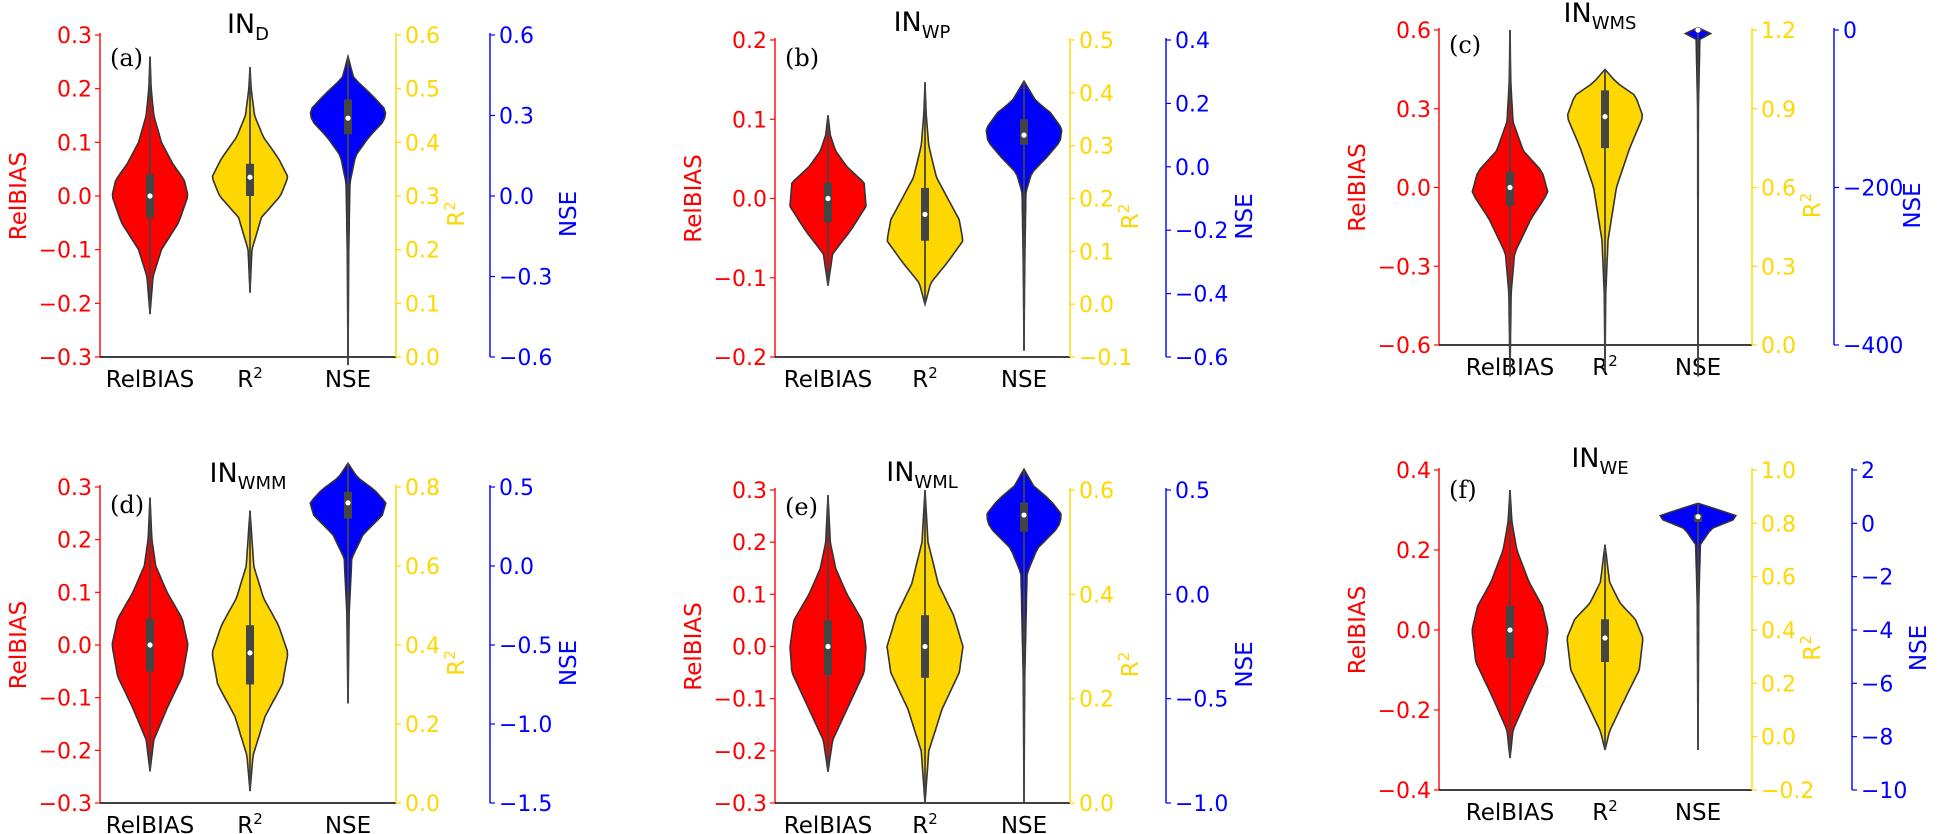 This screenshot has width=1944, height=834. I want to click on nse-tick-label: 0.3, so click(516, 117).